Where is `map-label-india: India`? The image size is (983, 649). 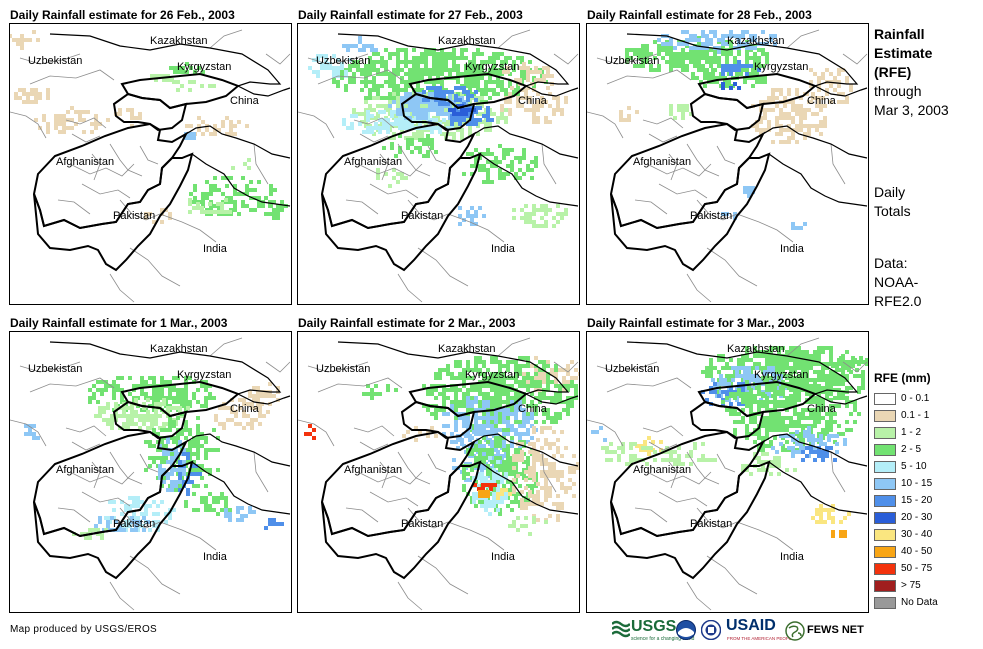
map-label-india: India is located at coordinates (792, 557).